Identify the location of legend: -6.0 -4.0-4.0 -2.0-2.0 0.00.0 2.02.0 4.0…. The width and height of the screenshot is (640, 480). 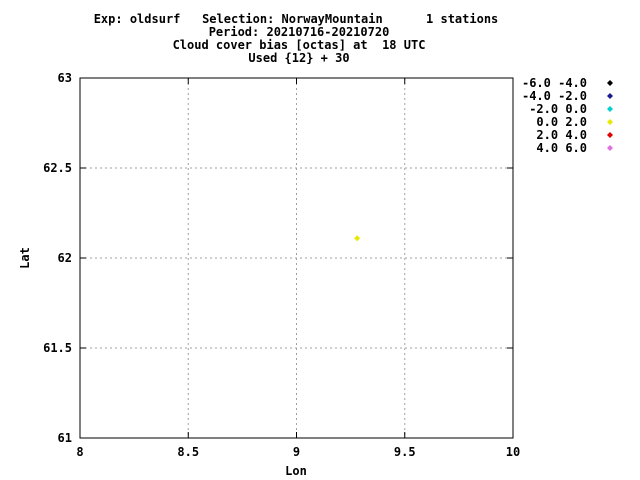
(567, 115).